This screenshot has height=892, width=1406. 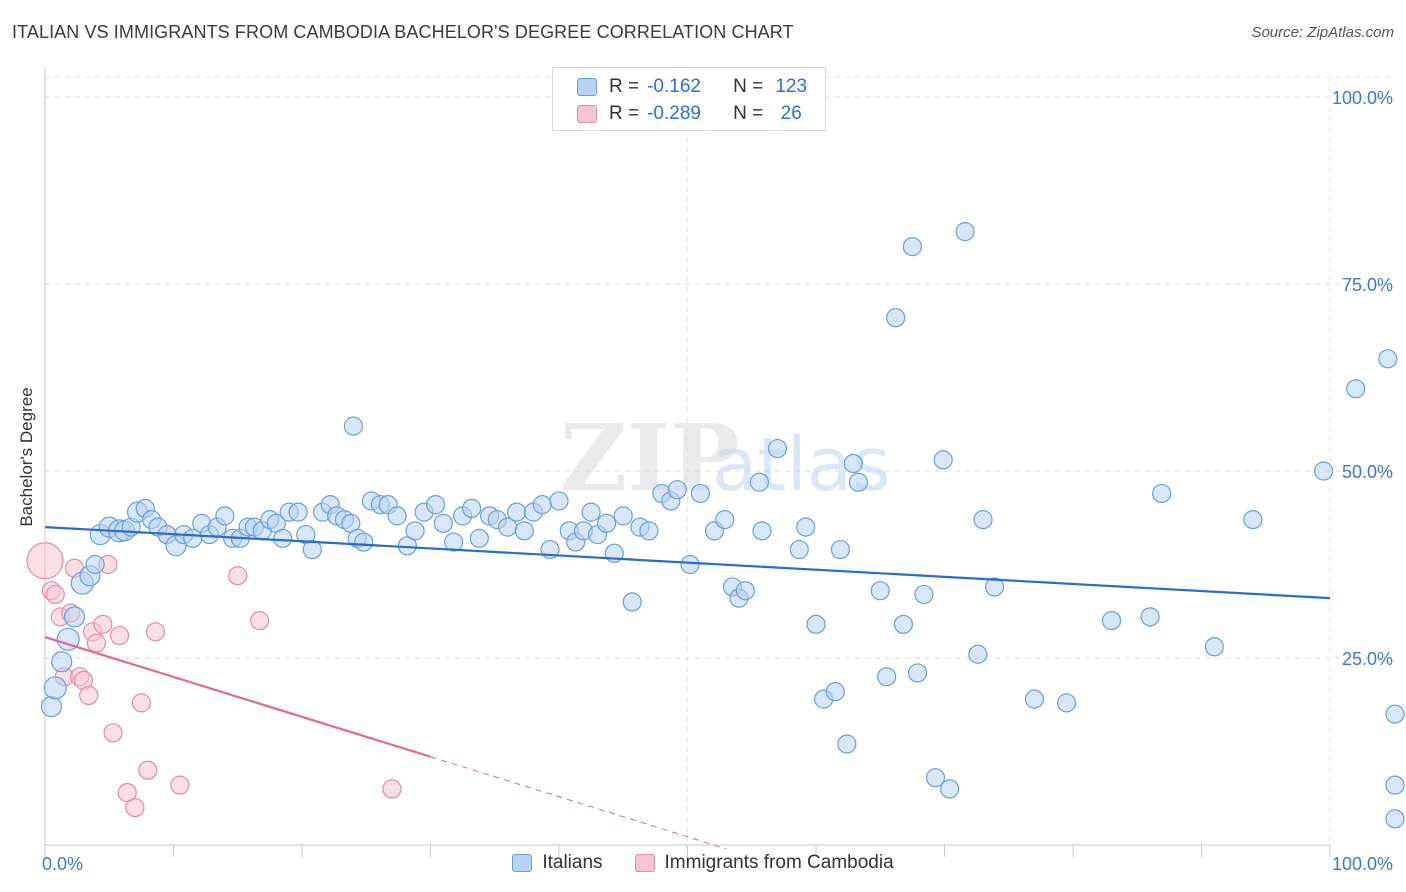 I want to click on series-legend: Italians Immigrants from Cambodia, so click(x=703, y=863).